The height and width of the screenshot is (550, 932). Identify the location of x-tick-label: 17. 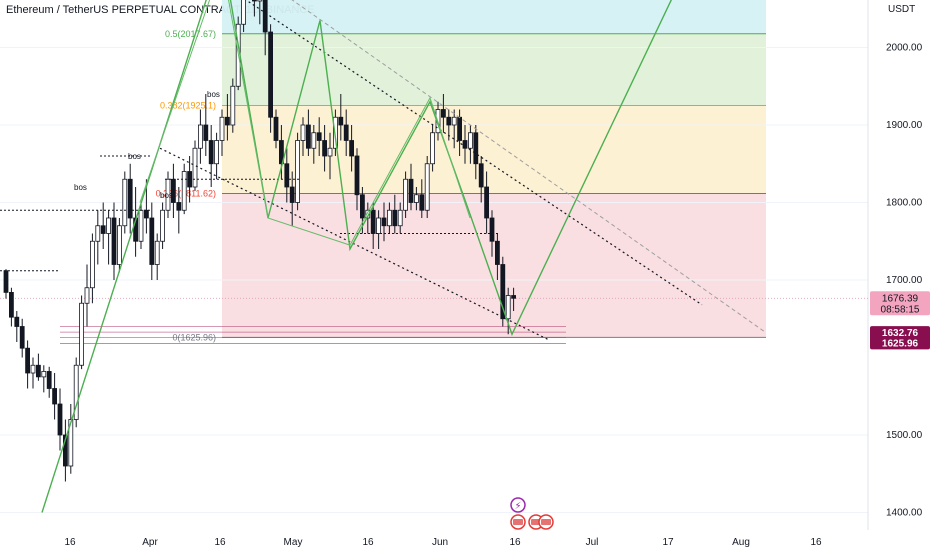
(668, 542).